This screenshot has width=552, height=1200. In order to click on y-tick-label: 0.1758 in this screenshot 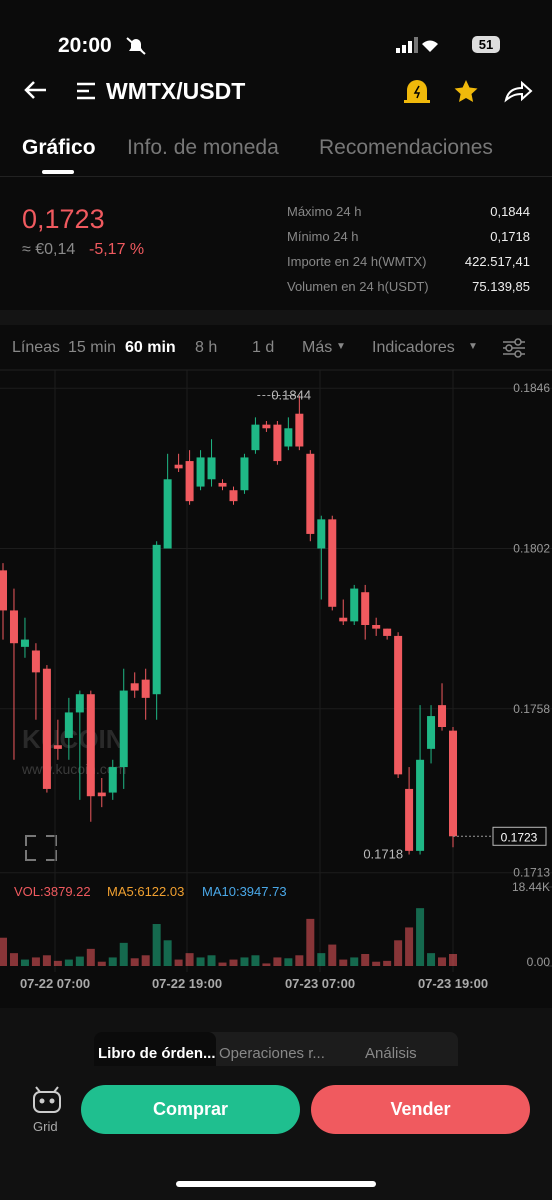, I will do `click(531, 709)`.